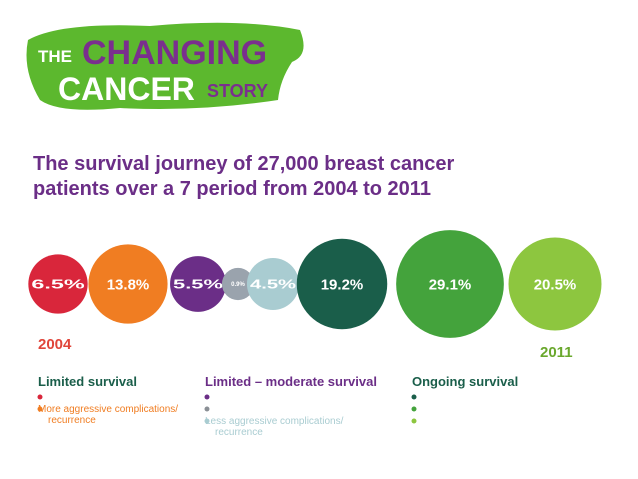 The height and width of the screenshot is (479, 638). What do you see at coordinates (291, 381) in the screenshot?
I see `legend-title: Limited – moderate survival` at bounding box center [291, 381].